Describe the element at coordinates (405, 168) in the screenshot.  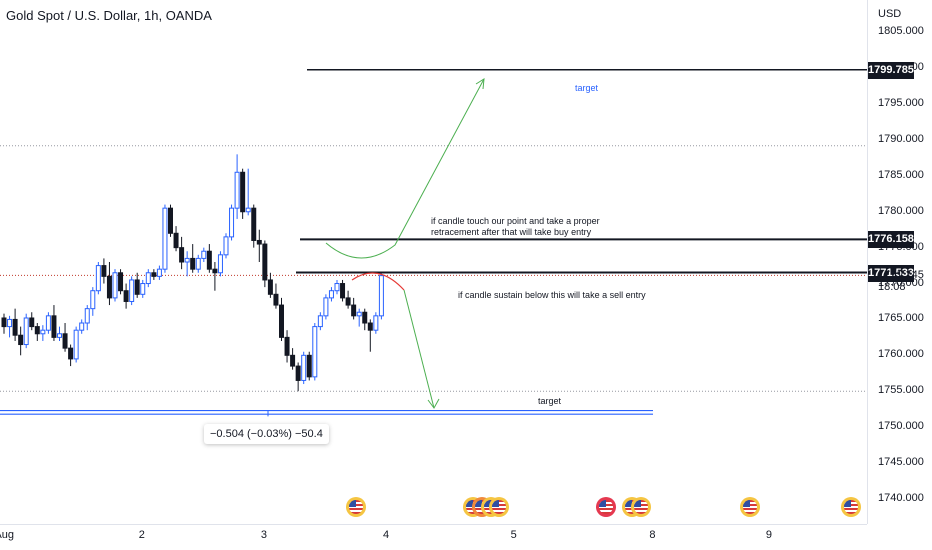
I see `buy-path-arrow` at that location.